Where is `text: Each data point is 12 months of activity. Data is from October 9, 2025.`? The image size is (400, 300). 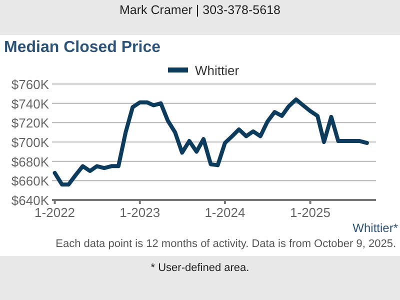 text: Each data point is 12 months of activity. Data is from October 9, 2025. is located at coordinates (226, 244).